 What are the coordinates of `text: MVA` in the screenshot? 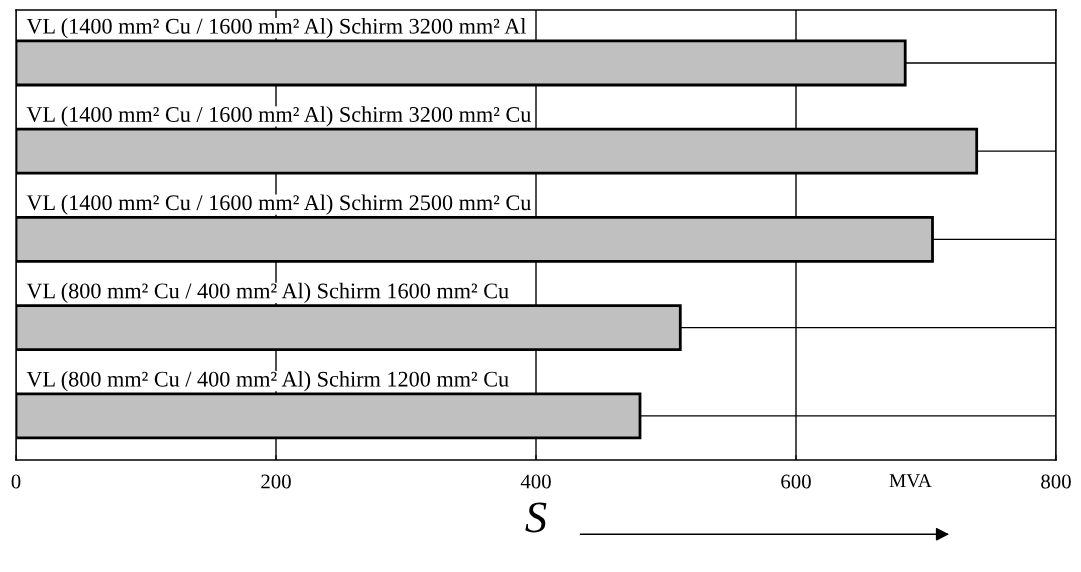 It's located at (910, 481).